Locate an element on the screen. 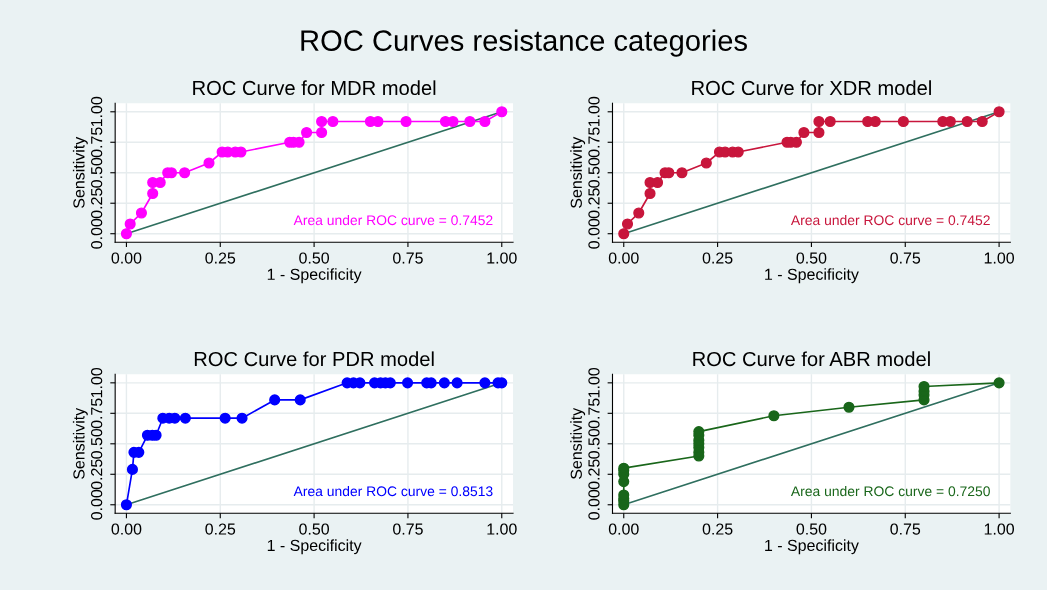 The width and height of the screenshot is (1047, 590). chart-title: ROC Curve for PDR model is located at coordinates (314, 359).